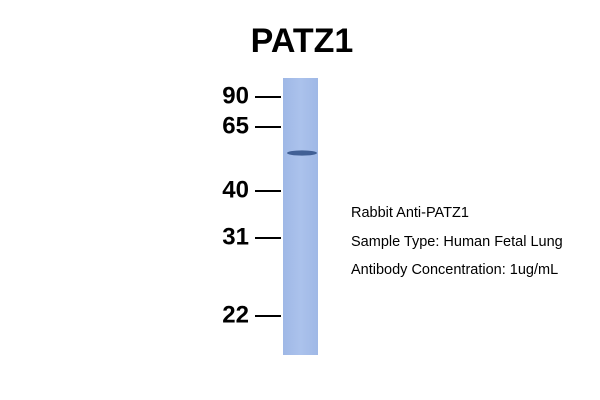 The height and width of the screenshot is (400, 600). Describe the element at coordinates (457, 242) in the screenshot. I see `info-line: Sample Type: Human Fetal Lung` at that location.